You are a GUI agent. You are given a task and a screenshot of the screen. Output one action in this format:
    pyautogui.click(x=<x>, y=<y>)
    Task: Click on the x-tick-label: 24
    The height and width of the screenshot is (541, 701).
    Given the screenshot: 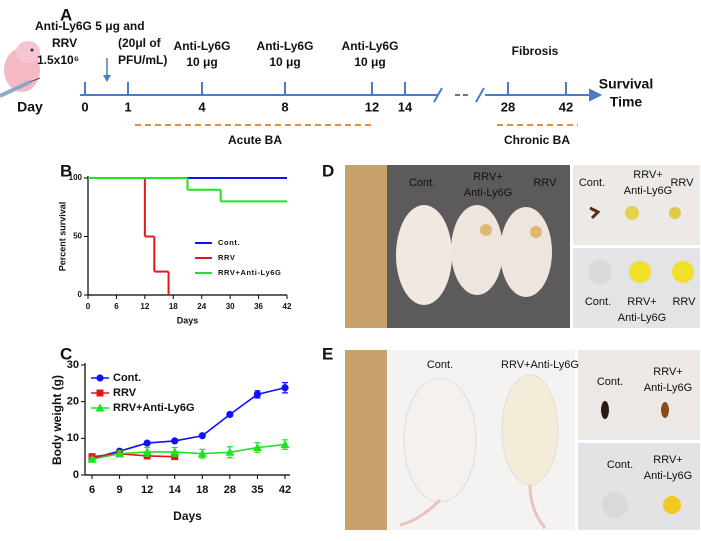 What is the action you would take?
    pyautogui.click(x=201, y=306)
    